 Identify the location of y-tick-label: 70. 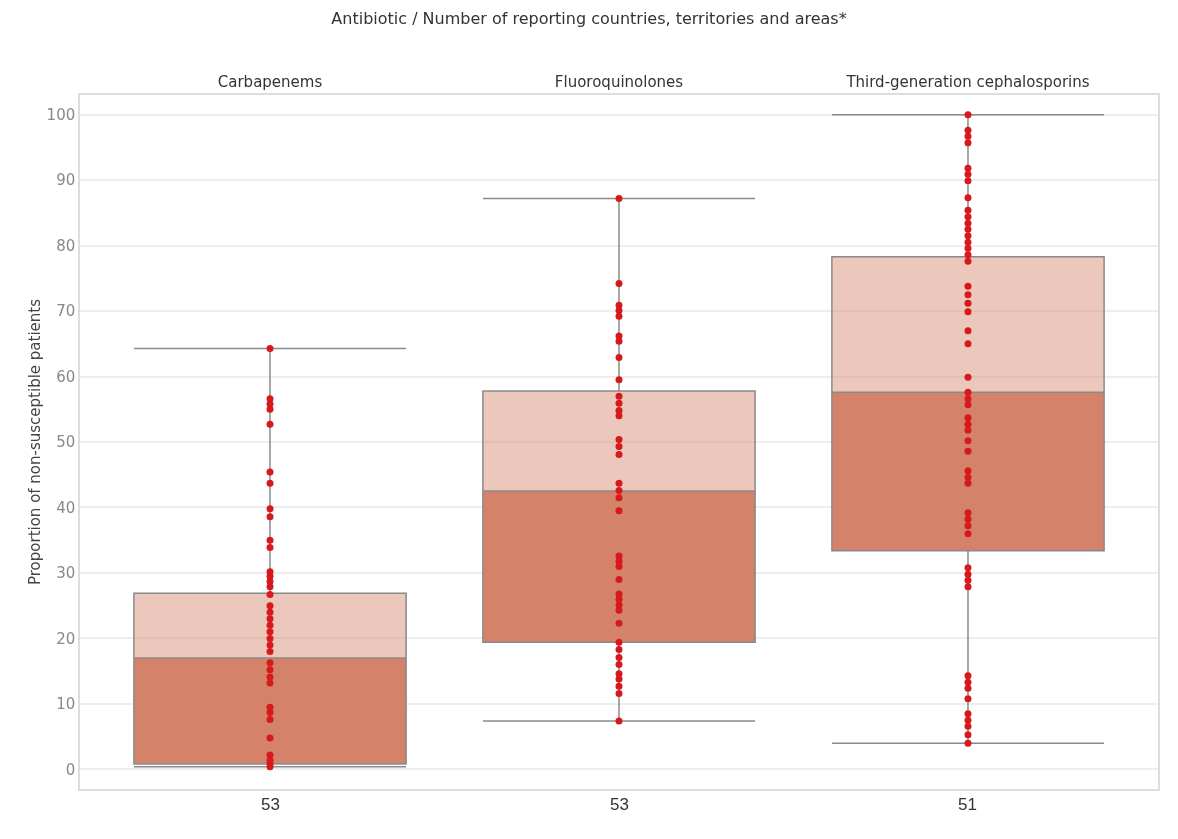
(66, 311).